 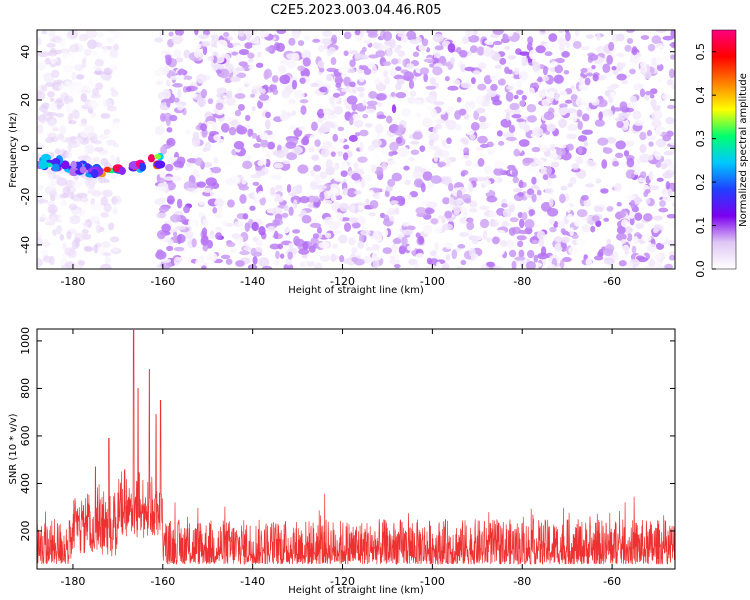 I want to click on snr-x-tick-label: -120, so click(x=342, y=581).